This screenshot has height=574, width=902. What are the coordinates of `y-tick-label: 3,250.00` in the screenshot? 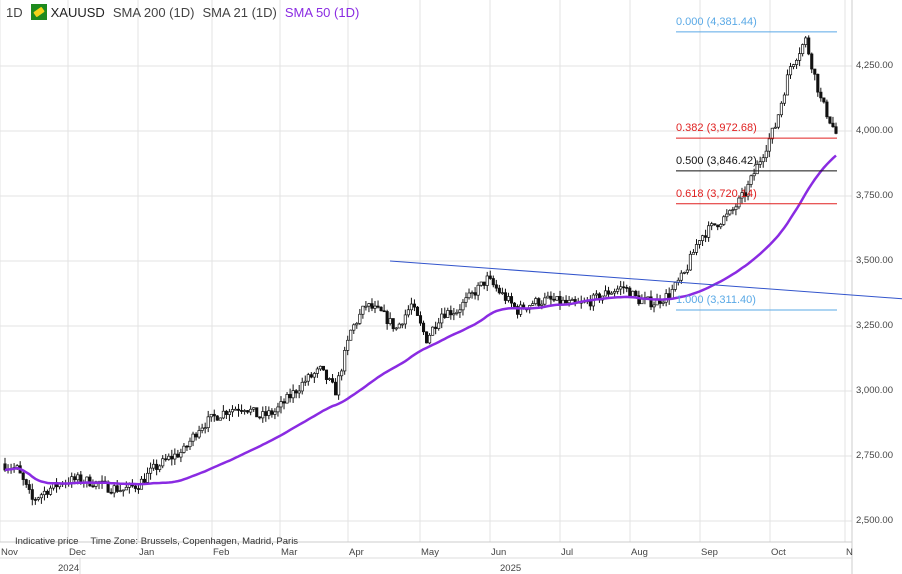 It's located at (874, 325).